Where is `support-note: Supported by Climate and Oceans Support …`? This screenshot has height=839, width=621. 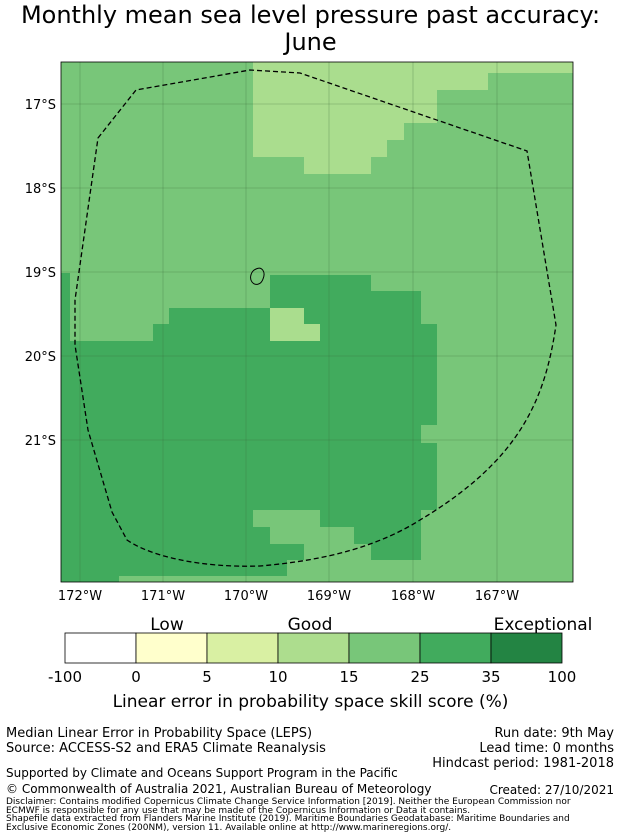
support-note: Supported by Climate and Oceans Support … is located at coordinates (202, 773).